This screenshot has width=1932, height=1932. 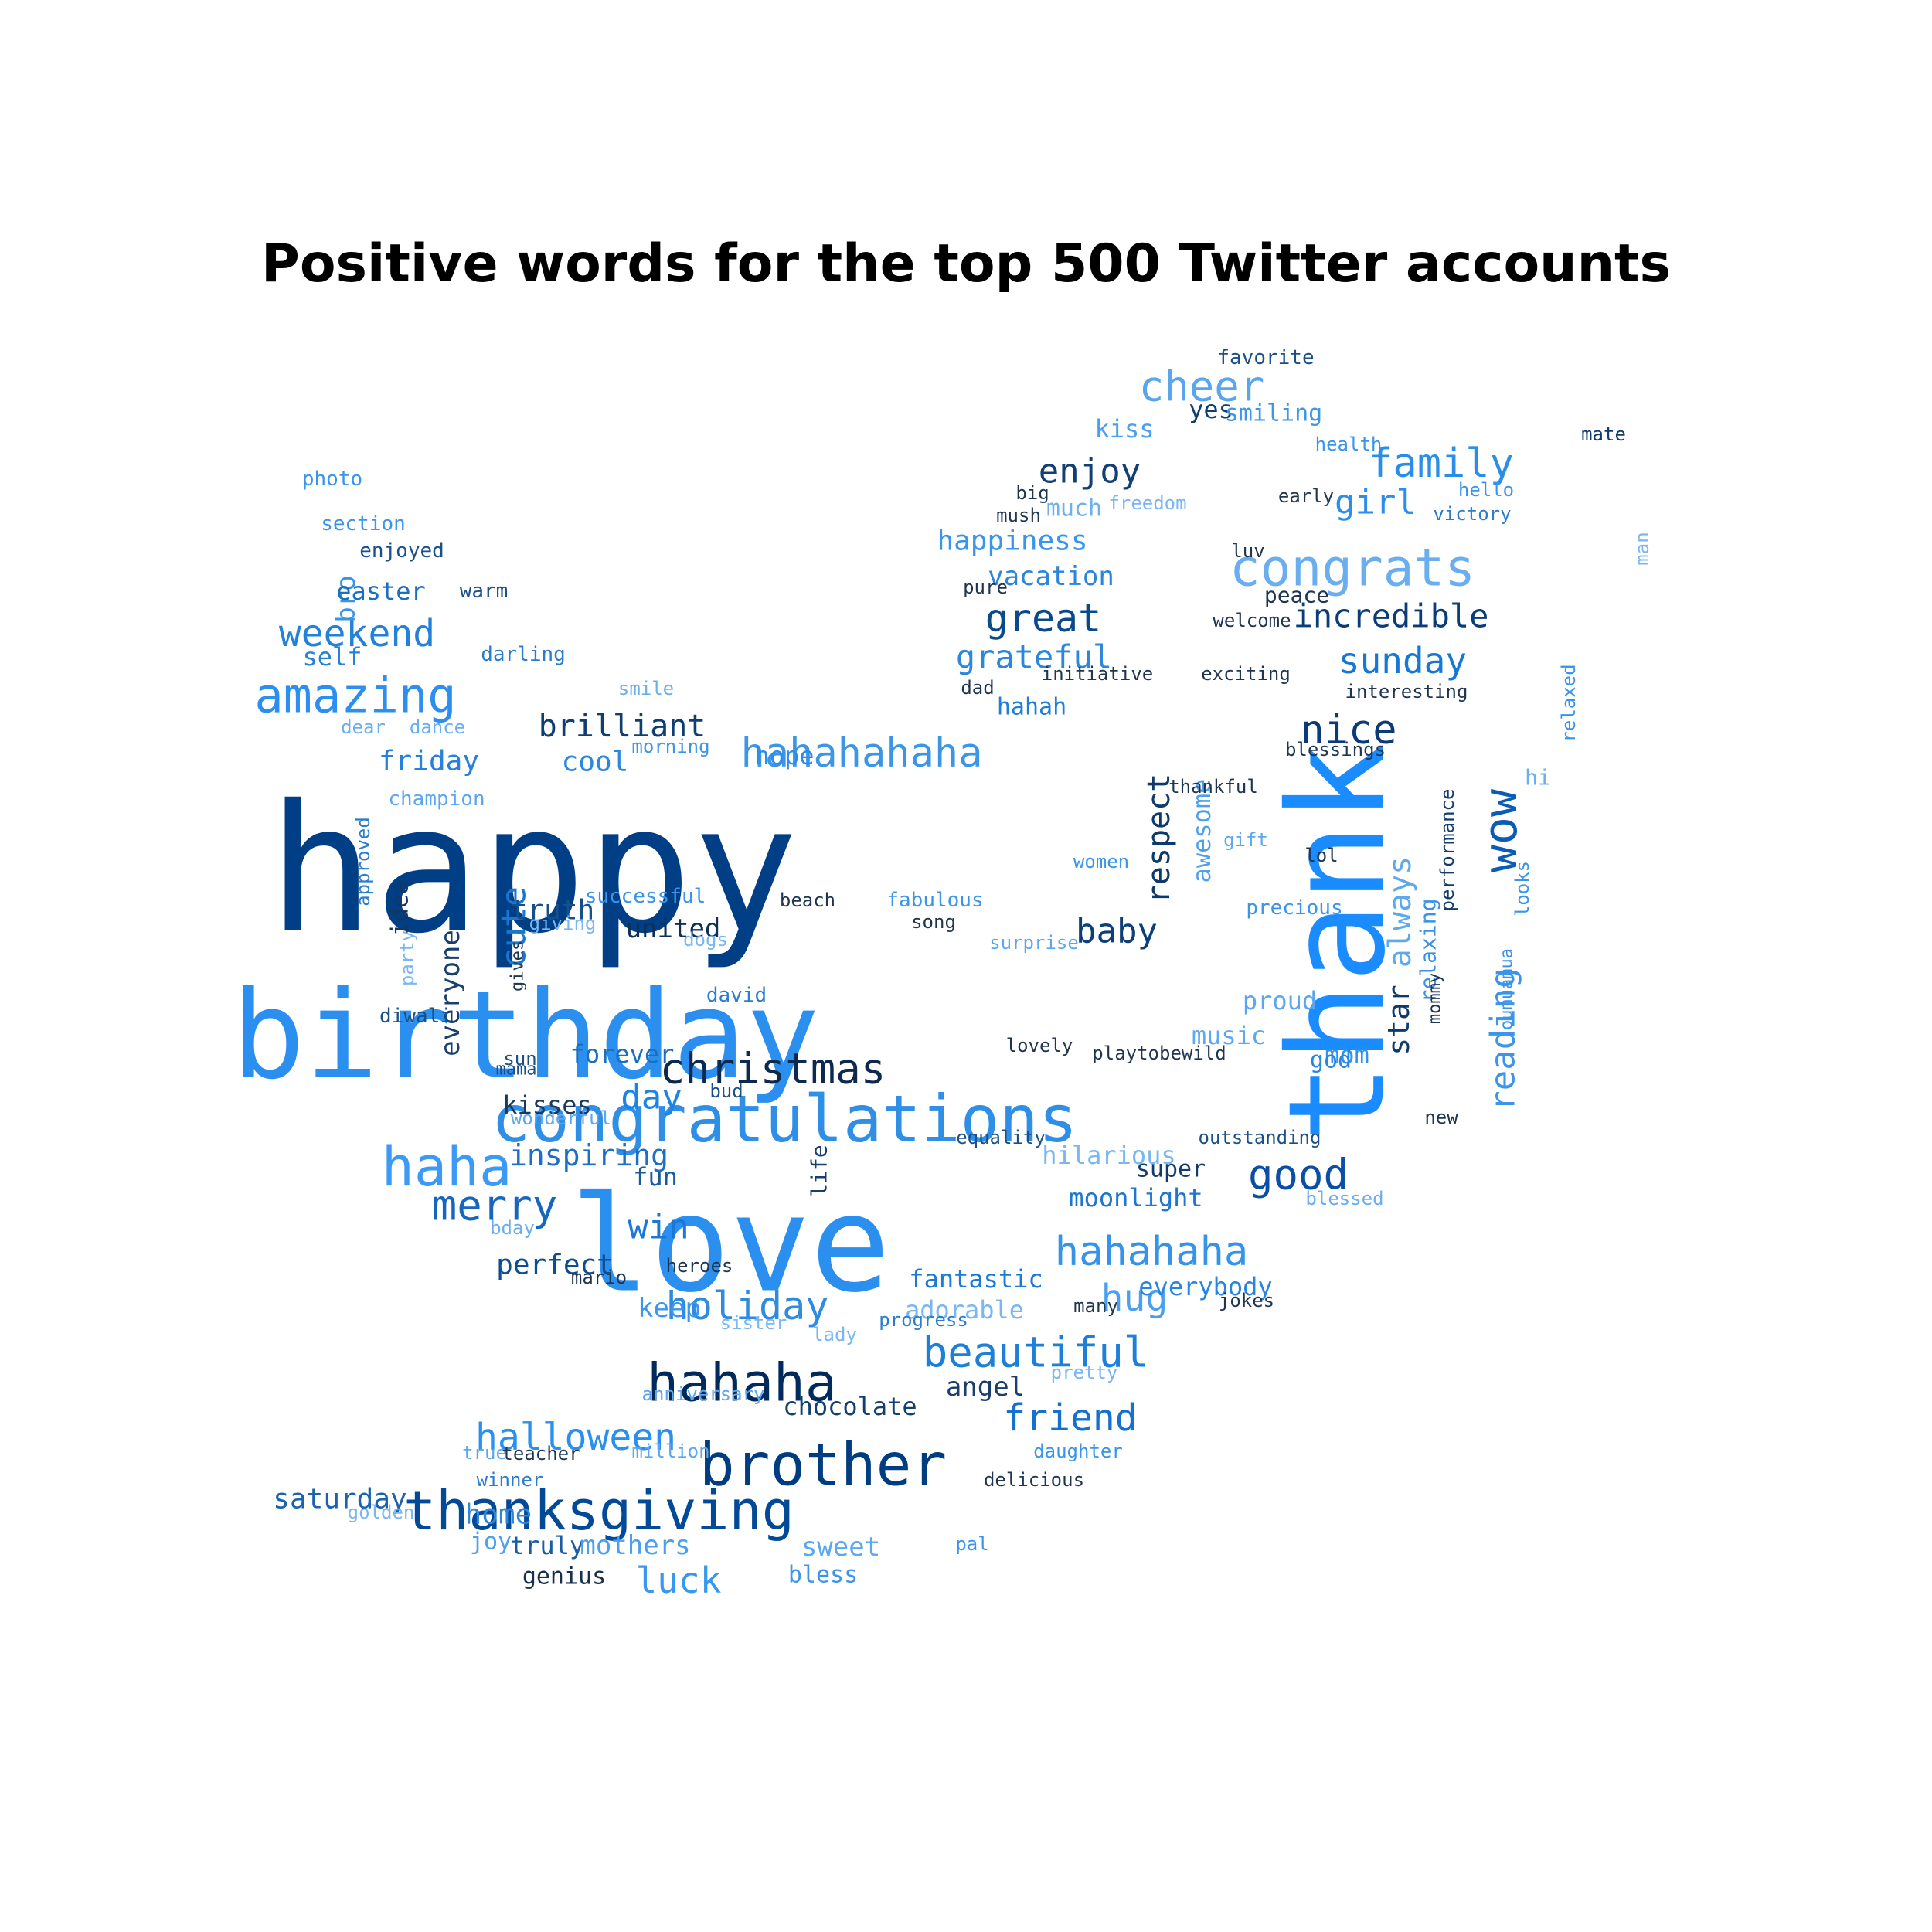 What do you see at coordinates (438, 727) in the screenshot?
I see `word-dance: dance` at bounding box center [438, 727].